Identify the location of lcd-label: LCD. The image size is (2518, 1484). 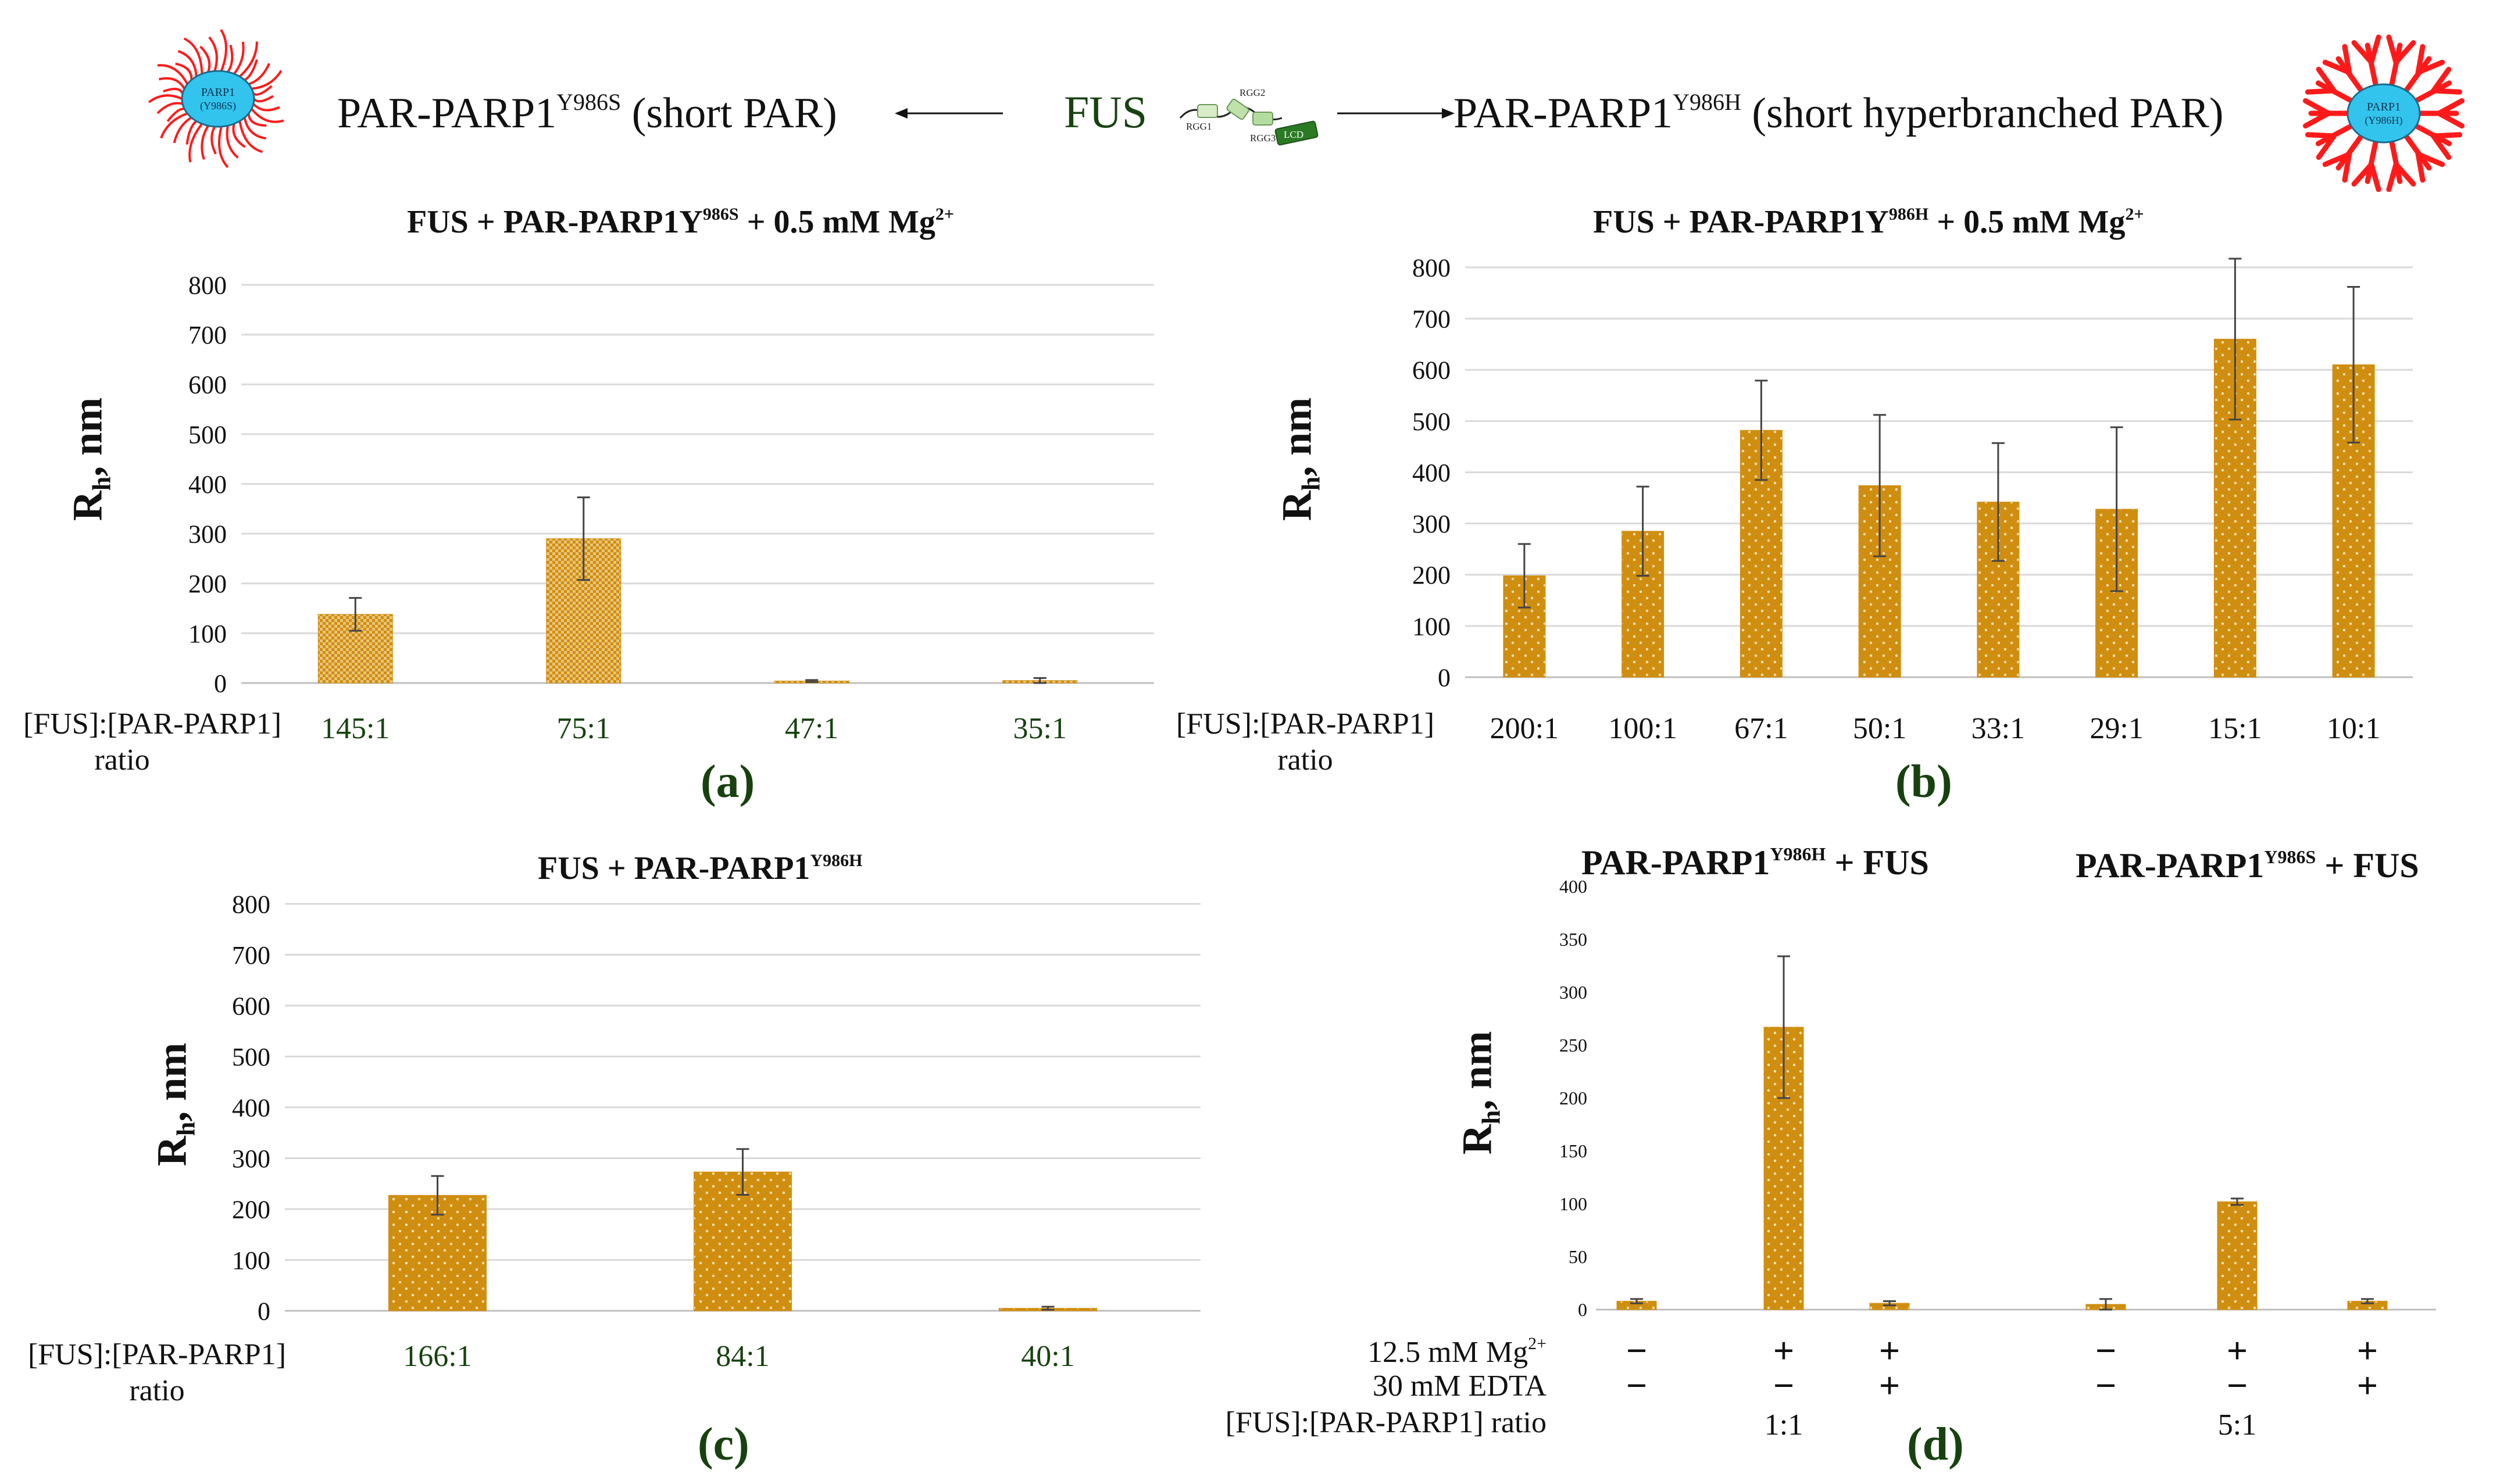
(1294, 135).